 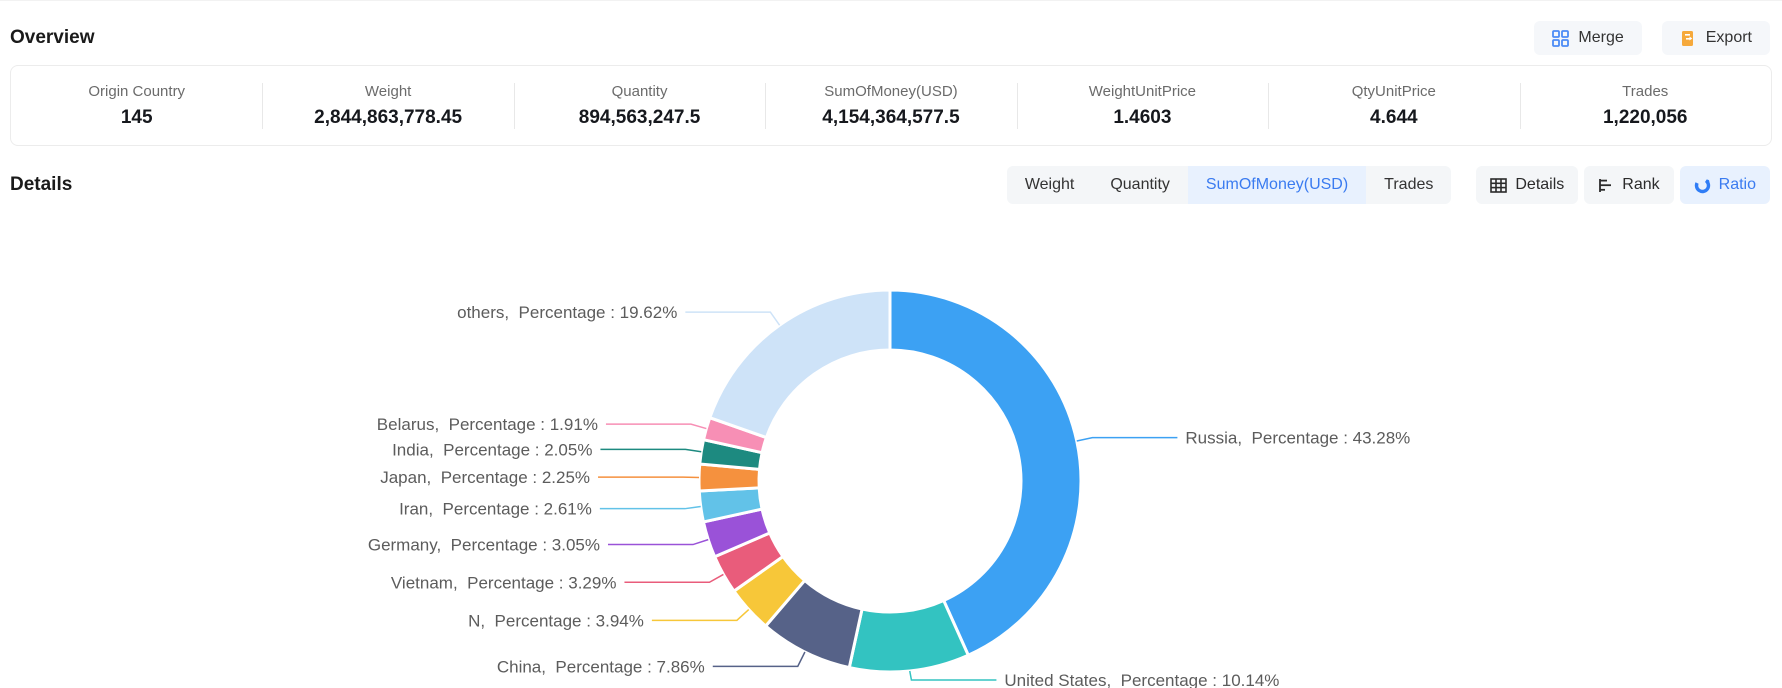 I want to click on pie-label-n: N, Percentage : 3.94%, so click(x=556, y=620).